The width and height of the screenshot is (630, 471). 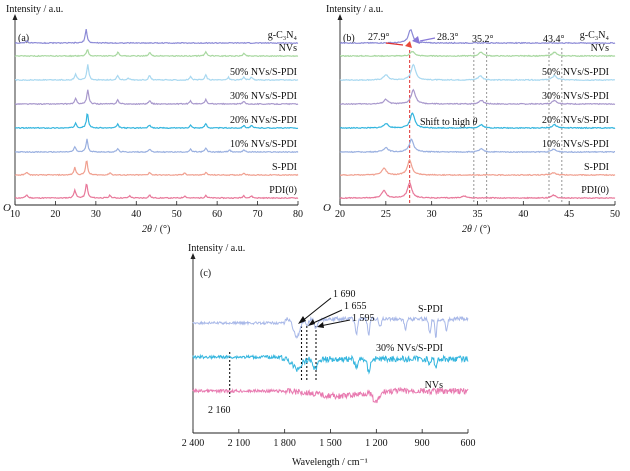 What do you see at coordinates (467, 229) in the screenshot?
I see `panel-b-xlabel-symbol: 2θ` at bounding box center [467, 229].